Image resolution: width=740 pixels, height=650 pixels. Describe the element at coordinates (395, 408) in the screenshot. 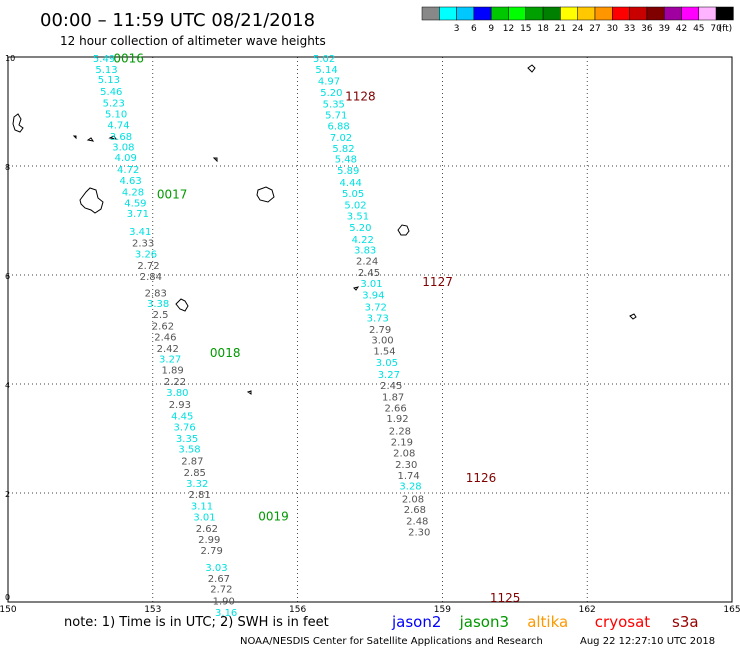

I see `wave-height-value: 2.66` at that location.